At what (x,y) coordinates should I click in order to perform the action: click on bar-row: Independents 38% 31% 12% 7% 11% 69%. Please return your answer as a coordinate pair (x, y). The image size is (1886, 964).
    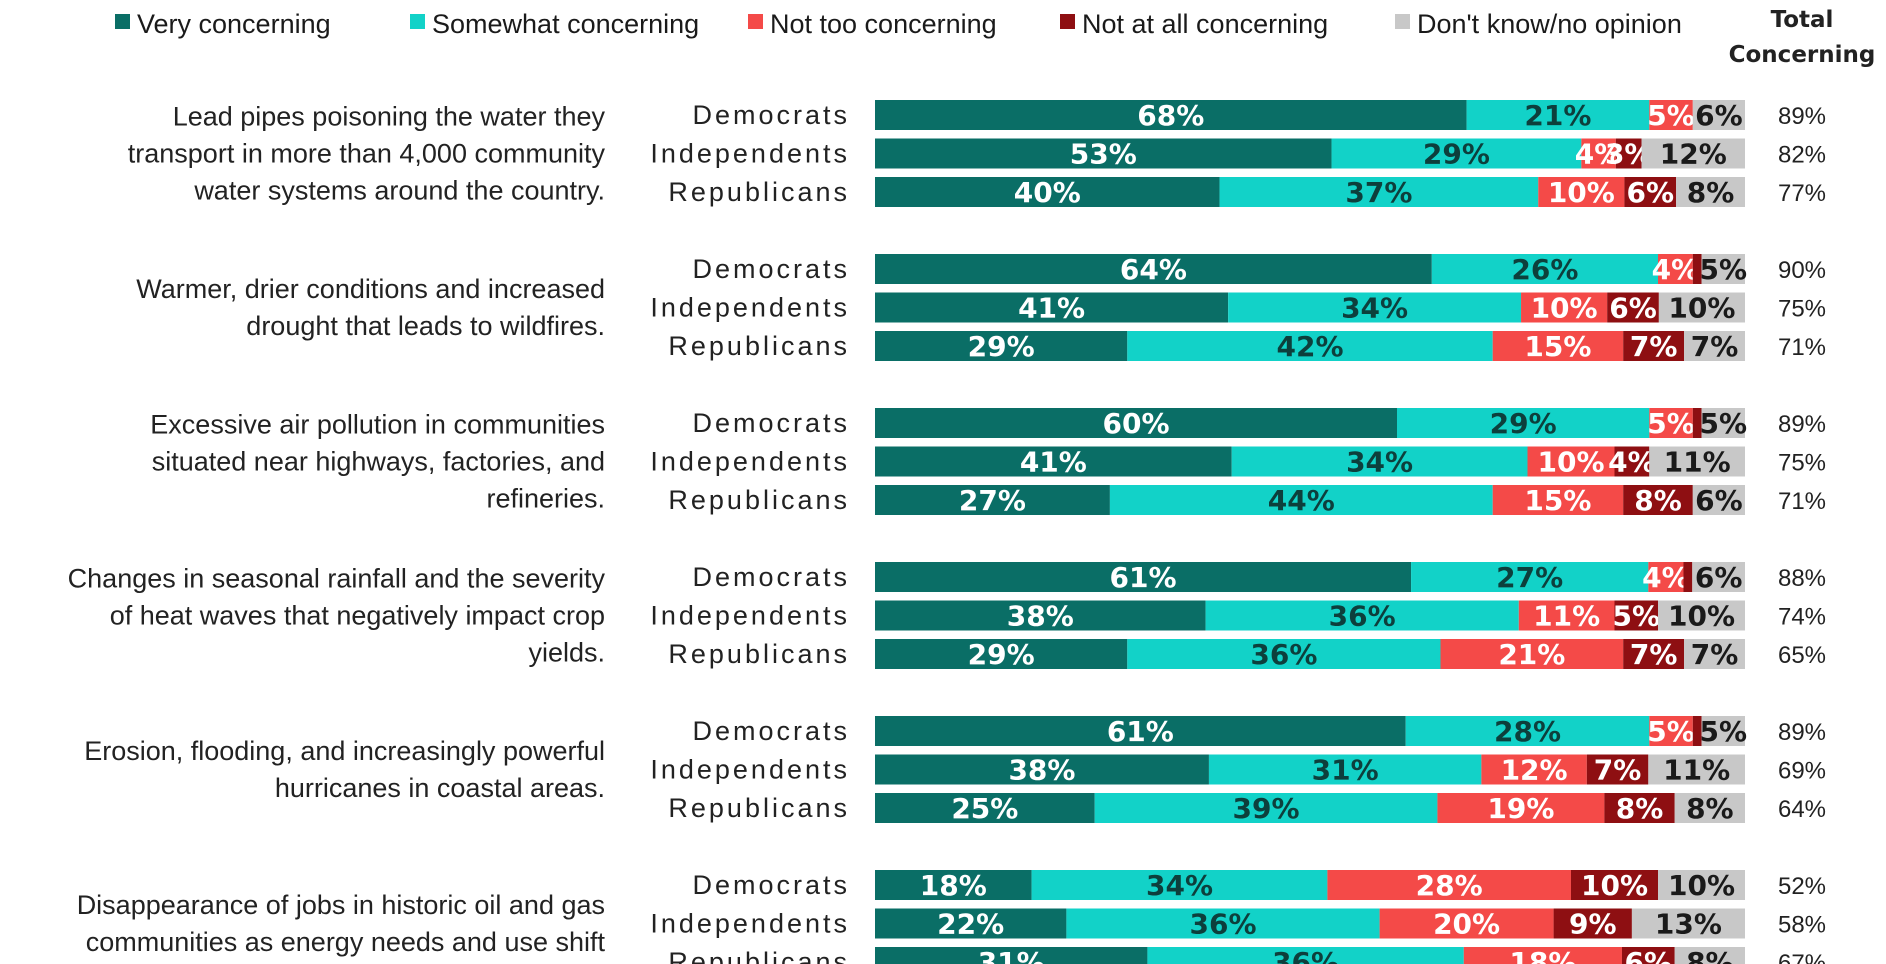
    Looking at the image, I should click on (1238, 770).